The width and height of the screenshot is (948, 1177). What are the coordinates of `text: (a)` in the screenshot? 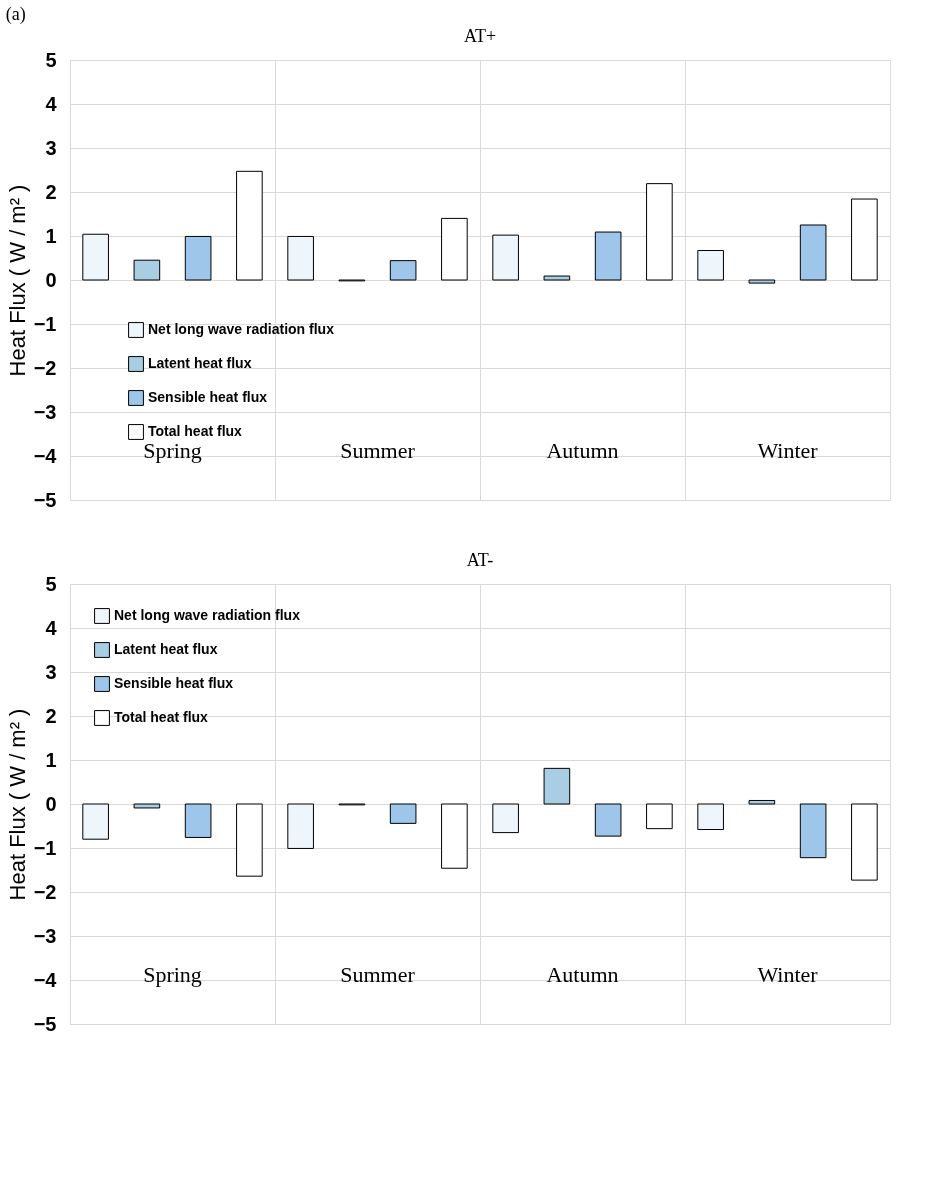 It's located at (15, 14).